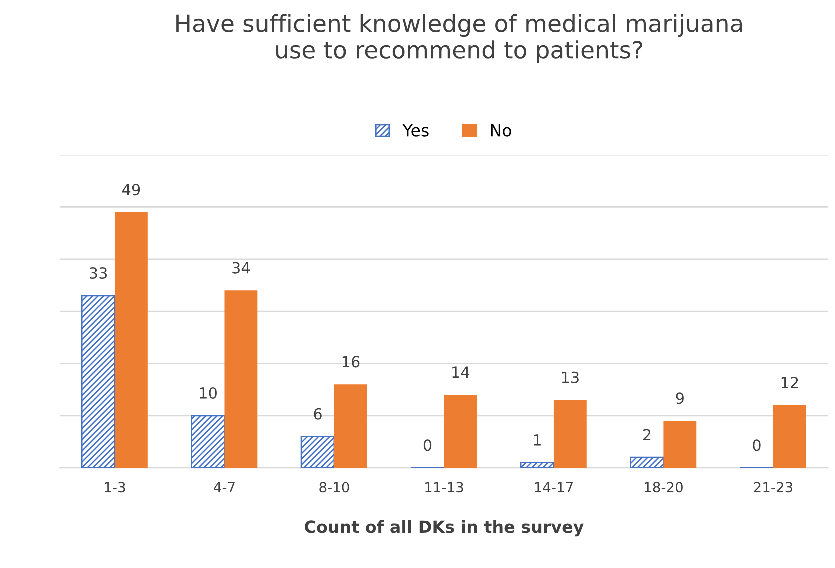  I want to click on data-label: 10, so click(208, 393).